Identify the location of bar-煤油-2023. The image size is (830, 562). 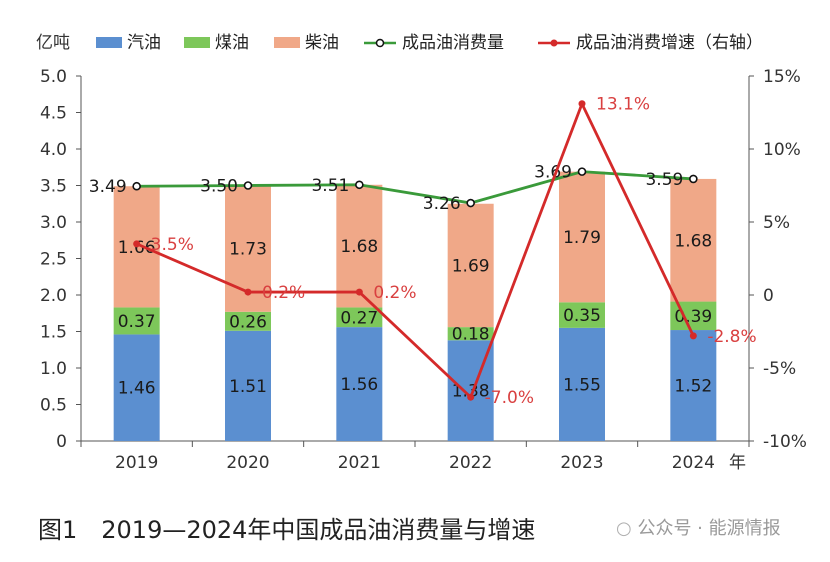
(582, 315).